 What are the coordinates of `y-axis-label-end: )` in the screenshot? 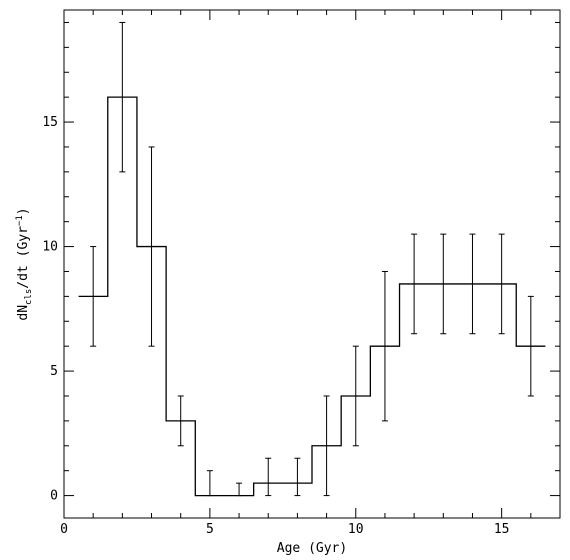 It's located at (23, 211).